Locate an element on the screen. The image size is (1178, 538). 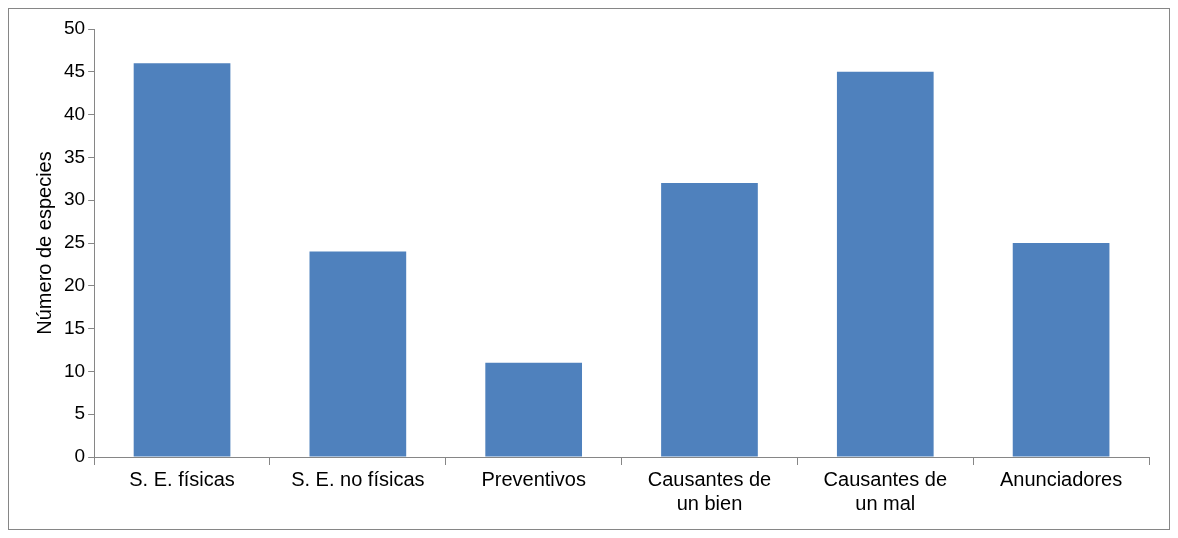
y-tick-label: 25 is located at coordinates (74, 242).